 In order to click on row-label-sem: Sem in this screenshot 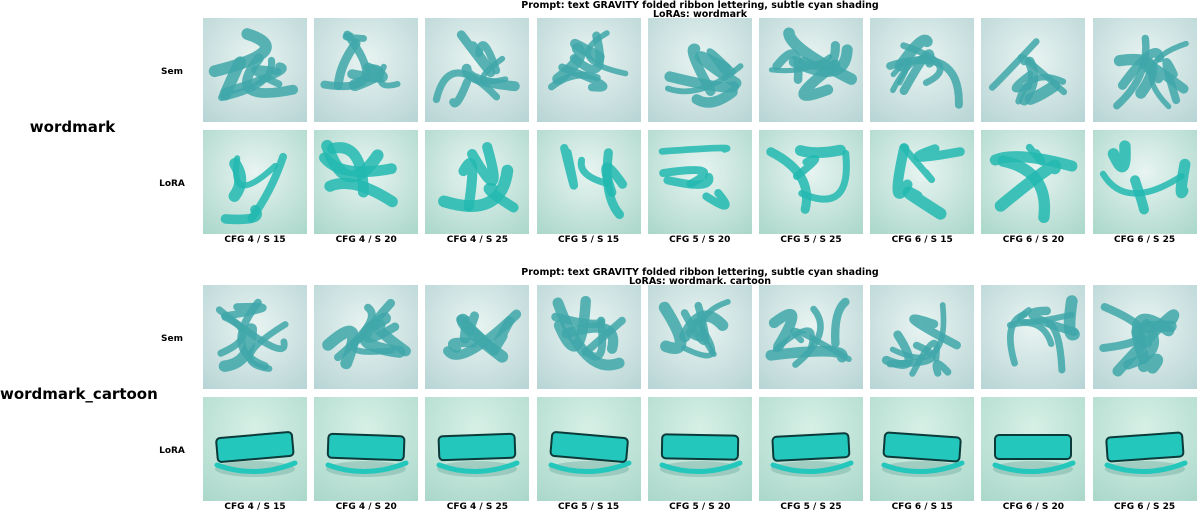, I will do `click(172, 339)`.